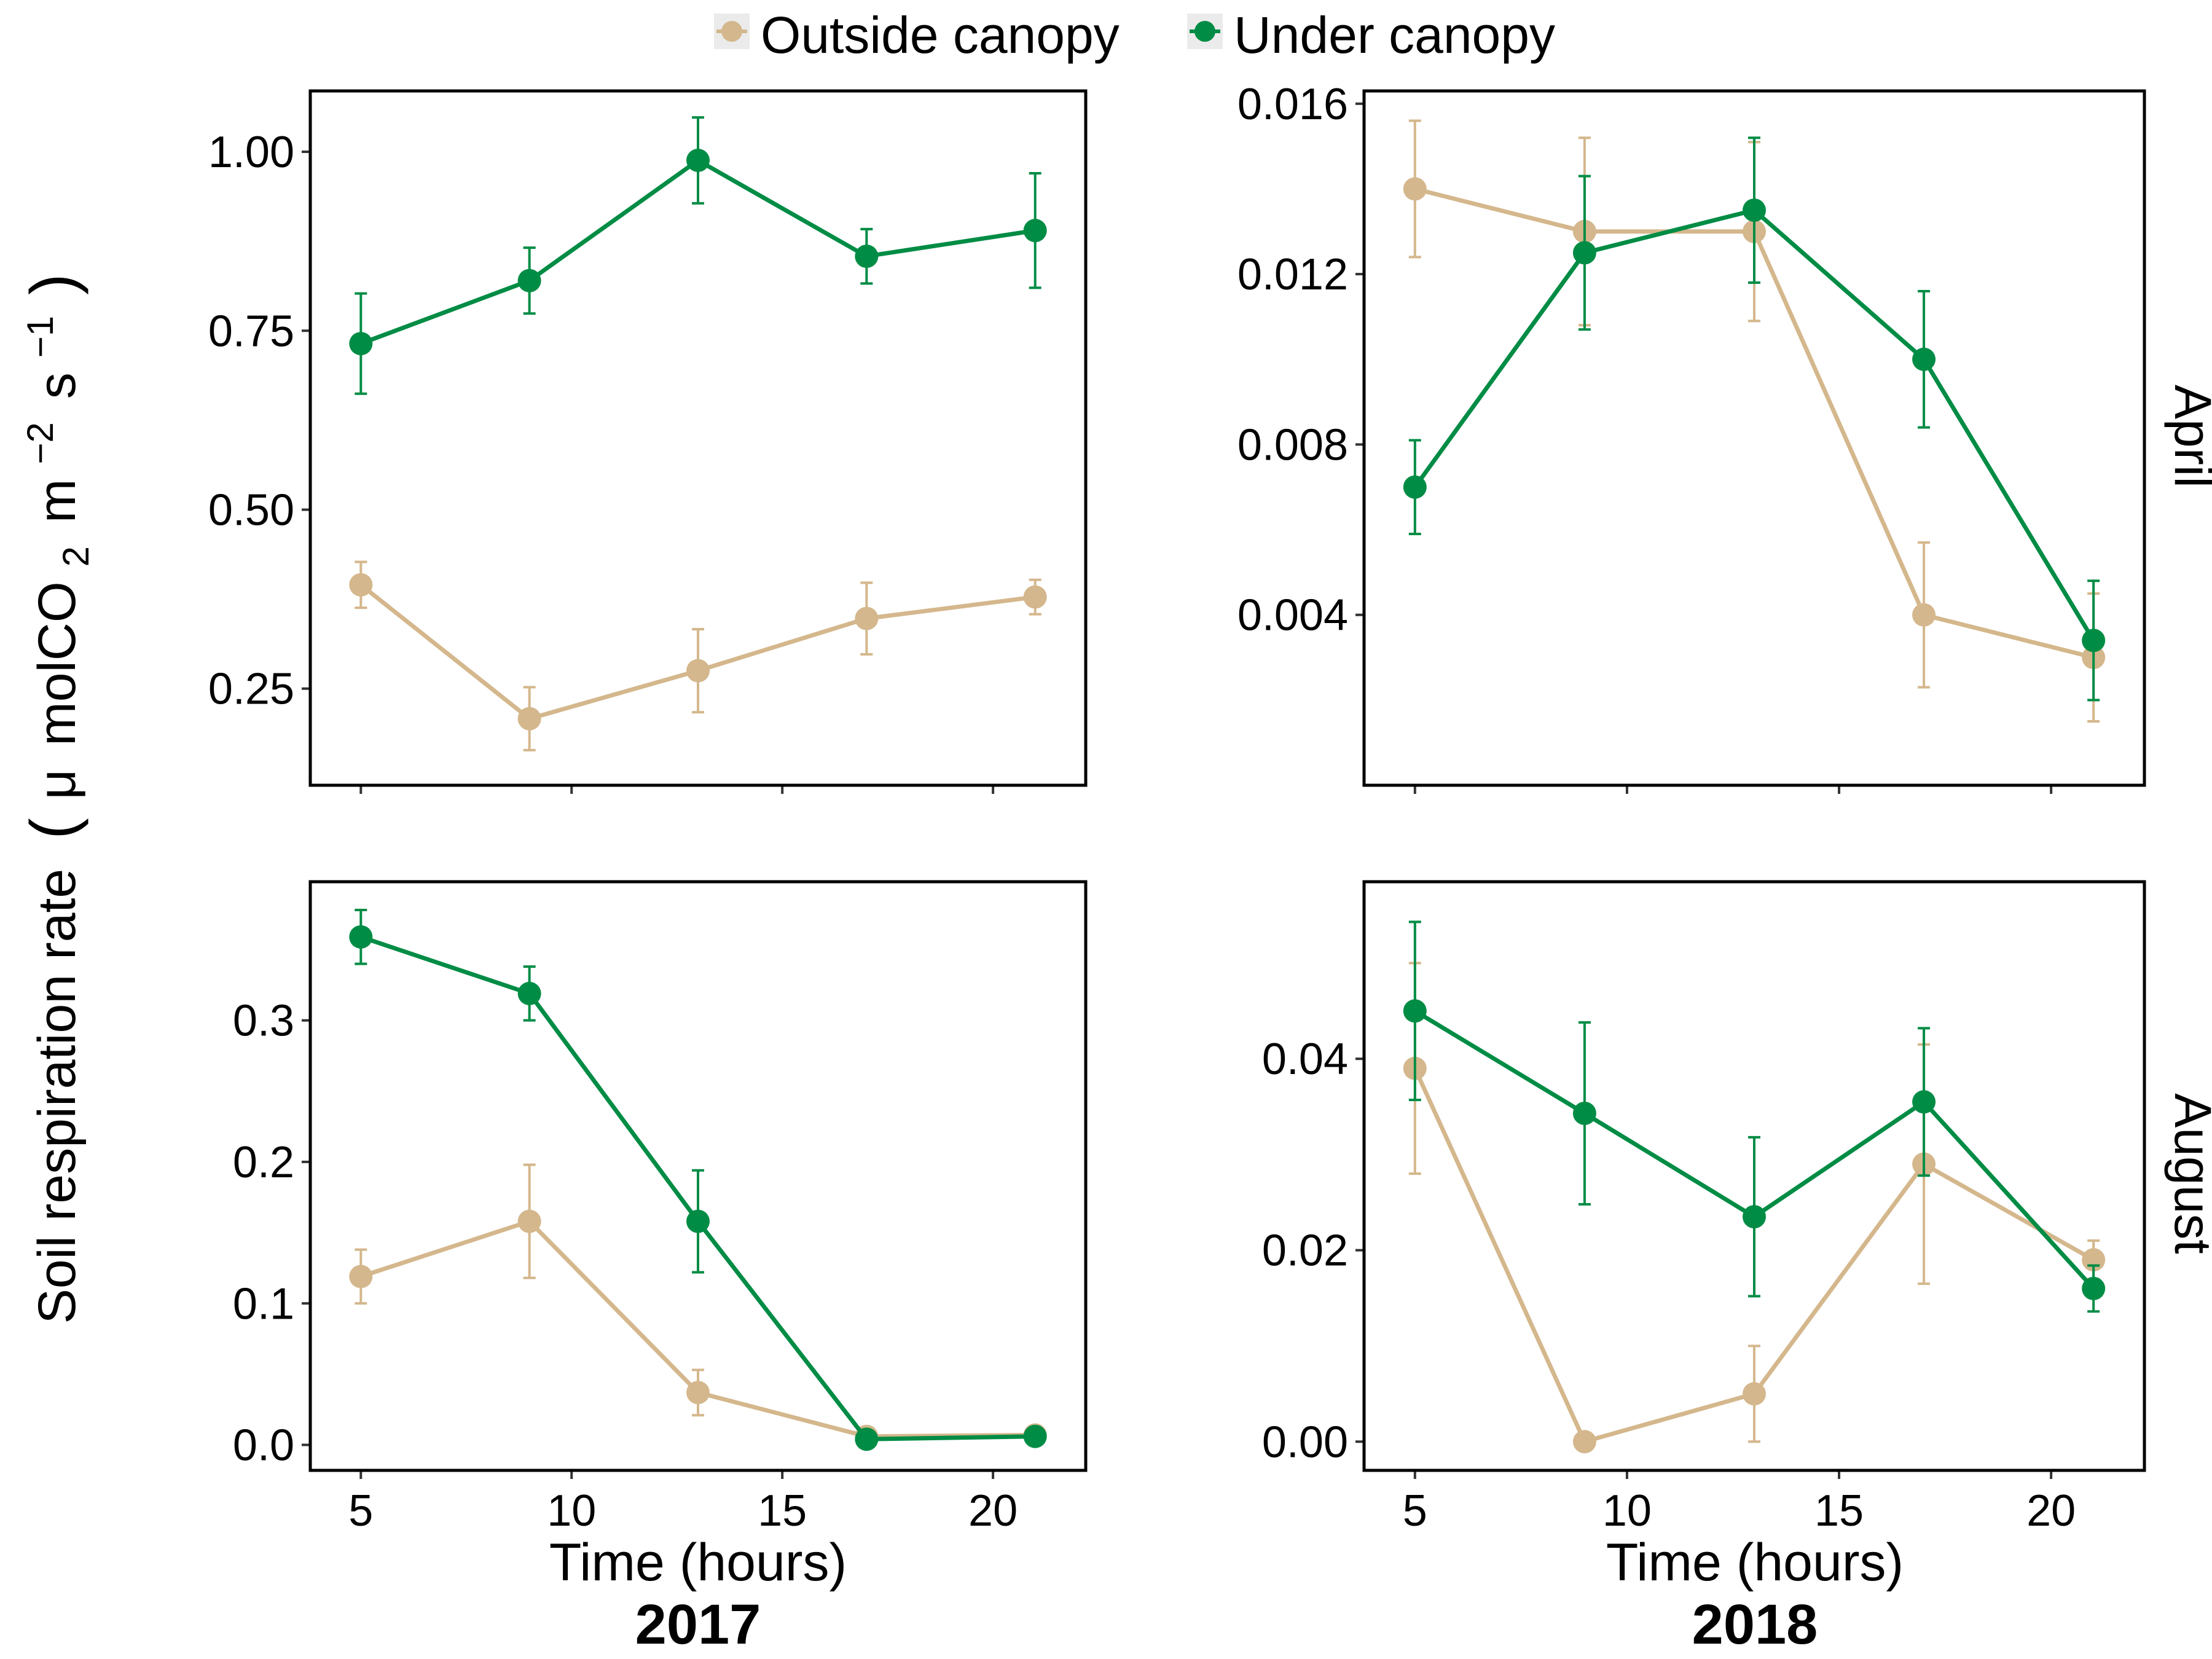 The image size is (2212, 1659). Describe the element at coordinates (53, 828) in the screenshot. I see `y-axis-title-open-paren: (` at that location.